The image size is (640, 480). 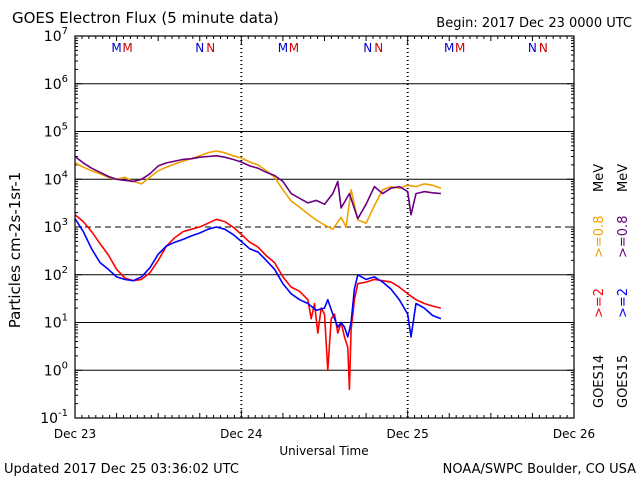 I want to click on y-tick-label: 10⁵, so click(x=56, y=131).